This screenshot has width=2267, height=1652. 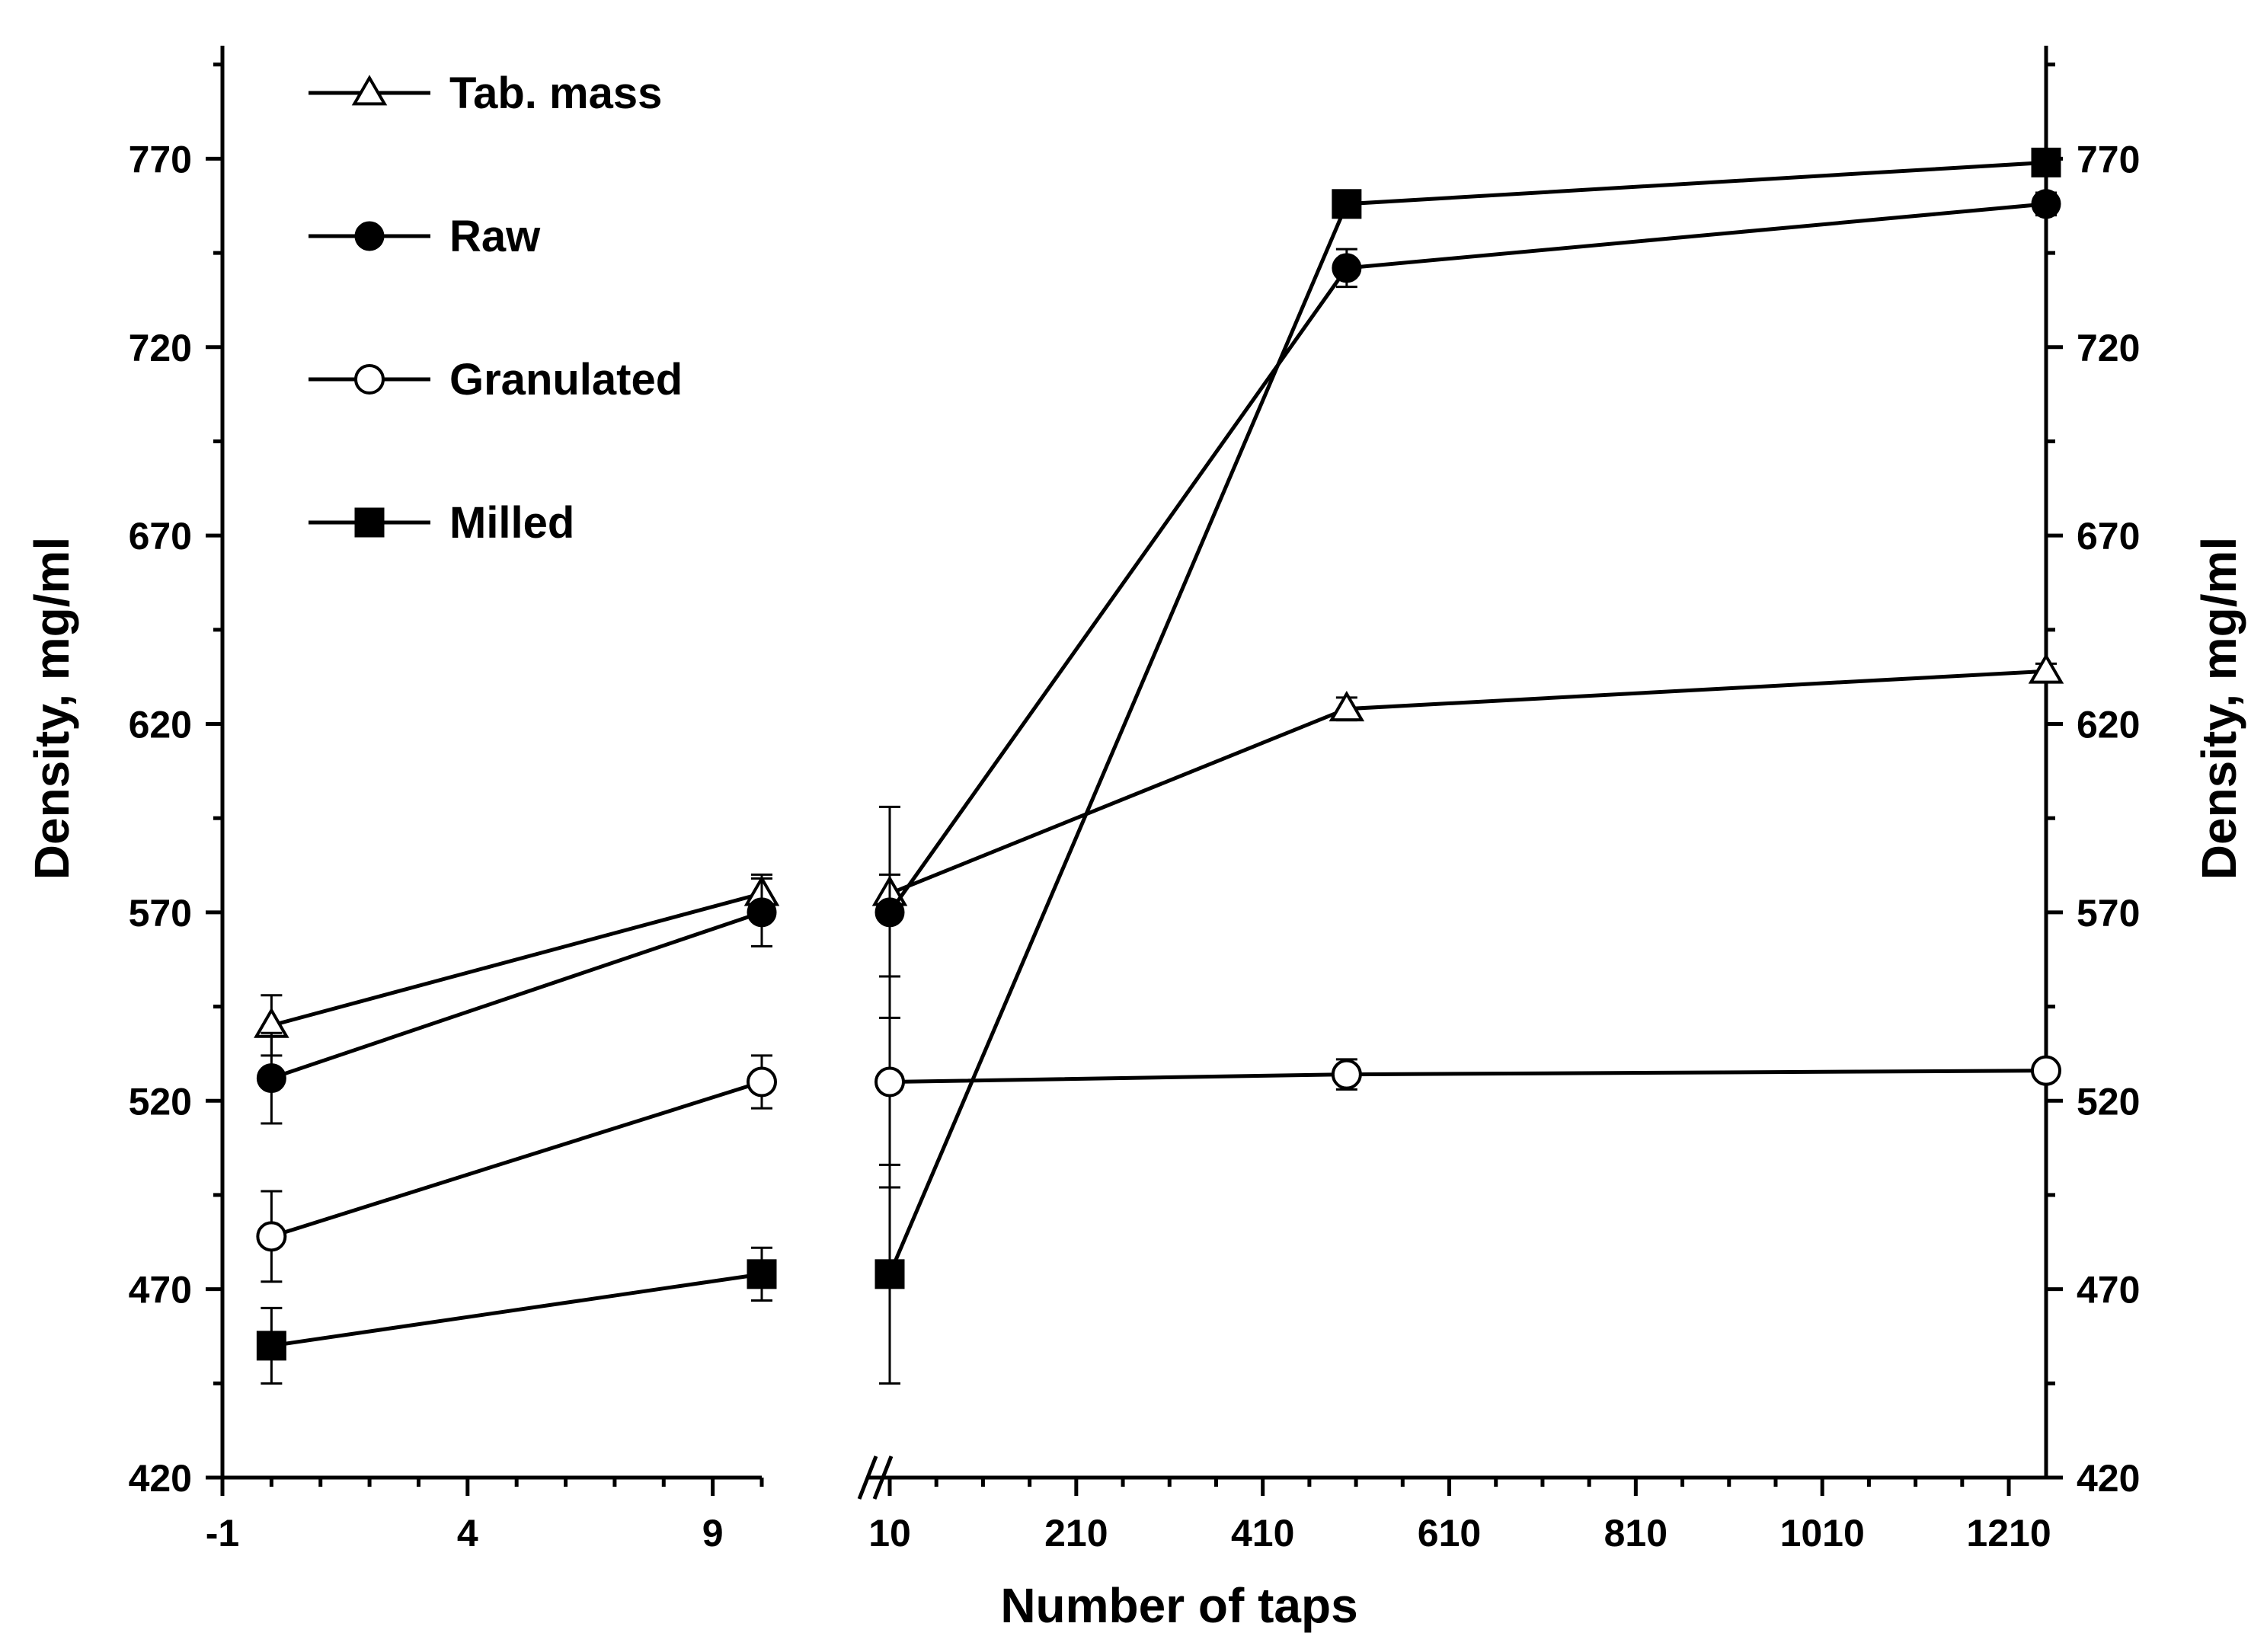 I want to click on y-tick-label-right: 470, so click(x=2108, y=1290).